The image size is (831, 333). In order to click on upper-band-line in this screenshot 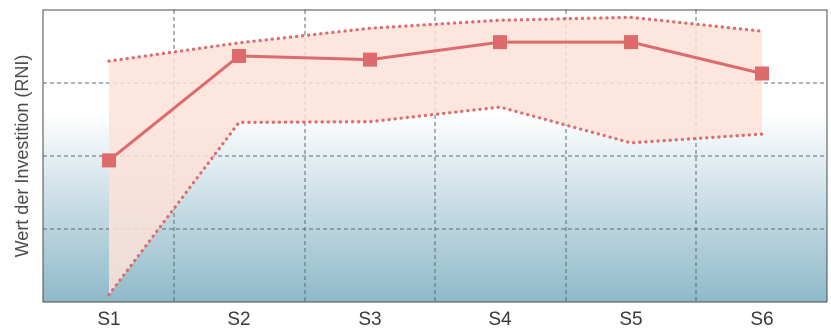, I will do `click(435, 39)`.